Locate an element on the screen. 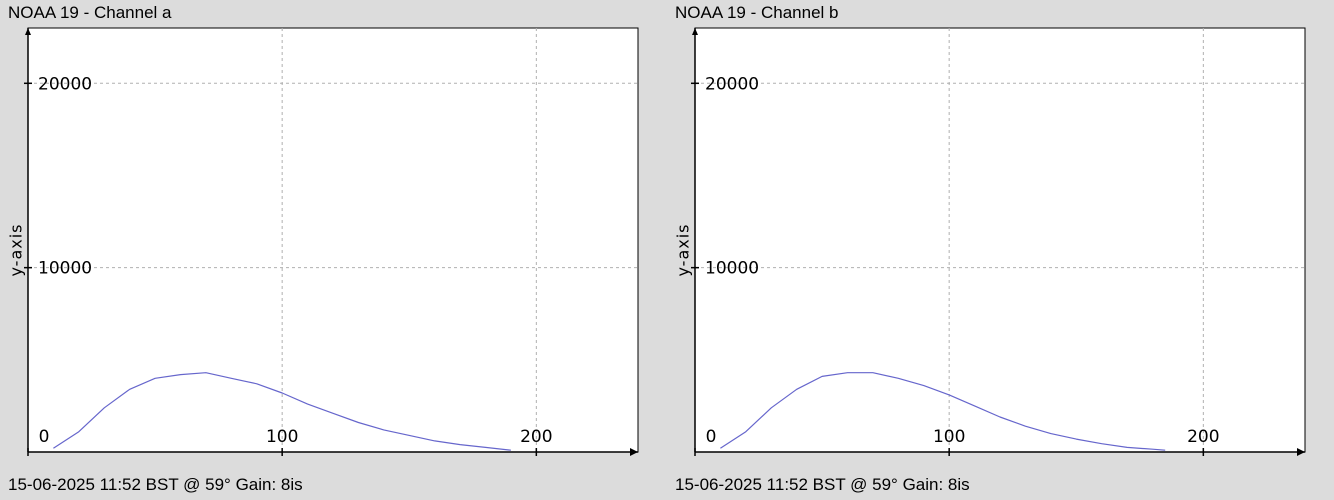 This screenshot has height=500, width=1334. chart-title: NOAA 19 - Channel a is located at coordinates (90, 12).